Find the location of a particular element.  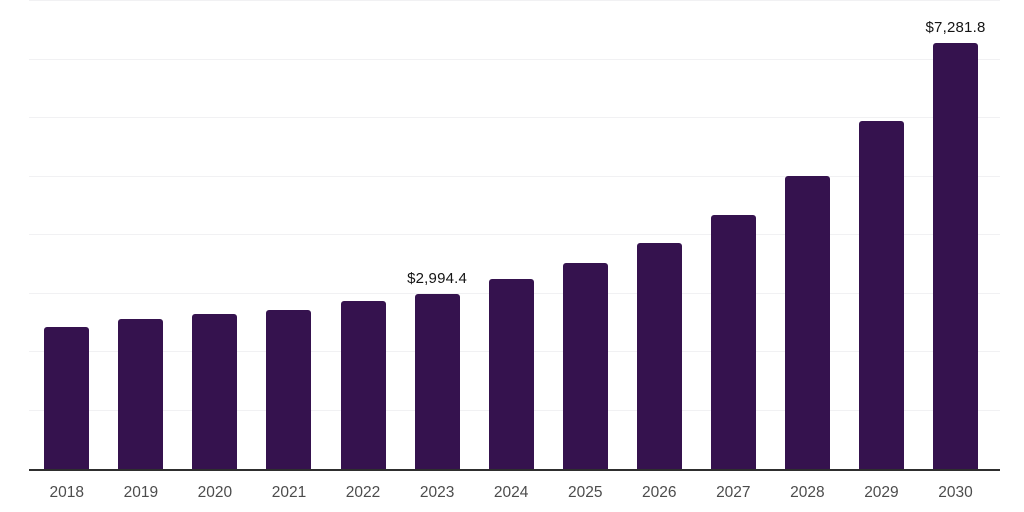

x-tick-2020: 2020 is located at coordinates (215, 492).